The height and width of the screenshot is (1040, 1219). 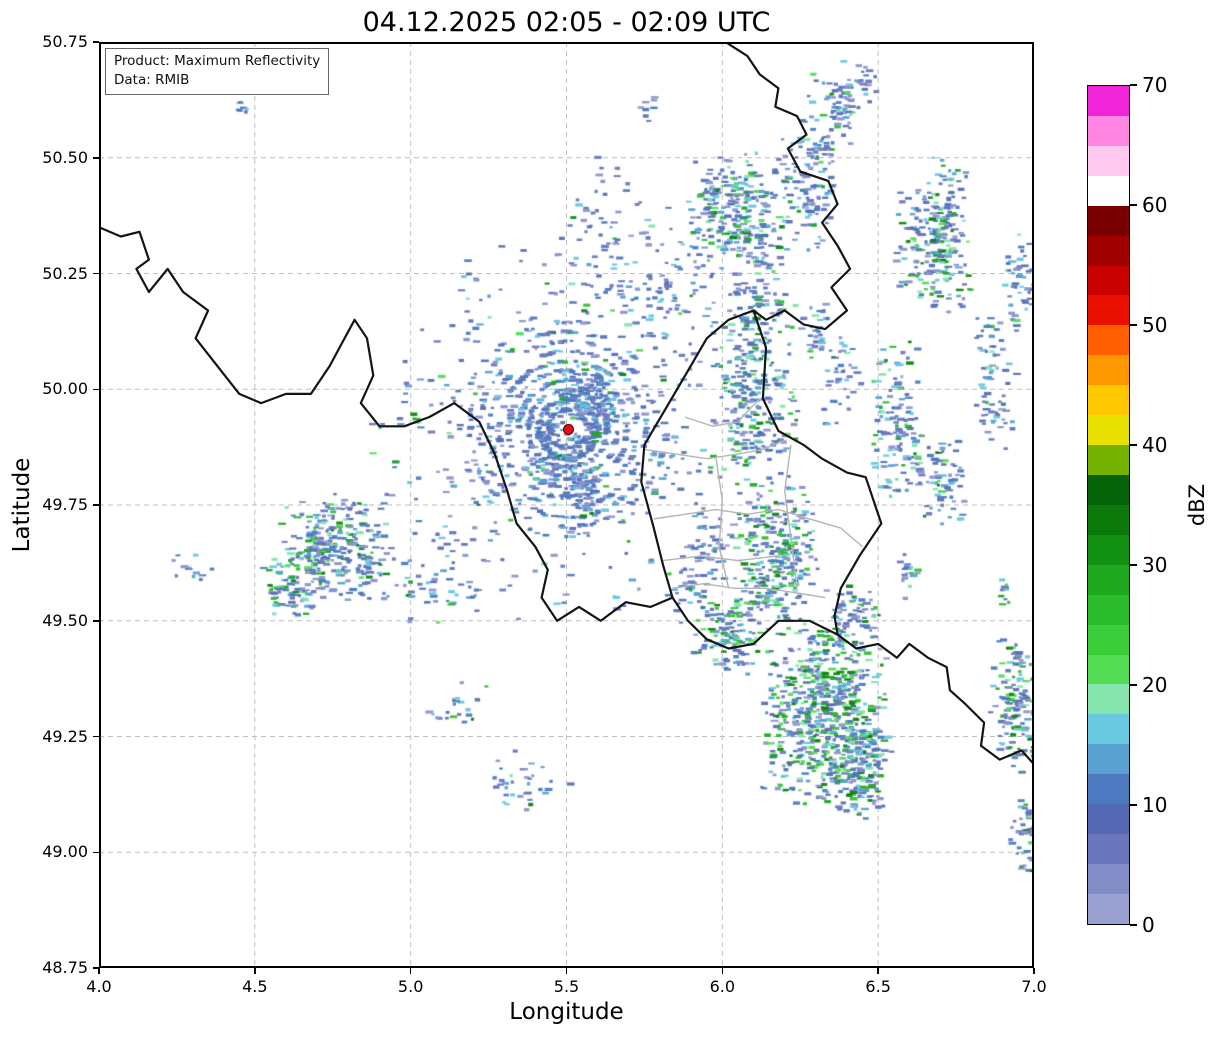 I want to click on product-info-box: Product: Maximum Reflectivity Data: RMIB, so click(x=217, y=71).